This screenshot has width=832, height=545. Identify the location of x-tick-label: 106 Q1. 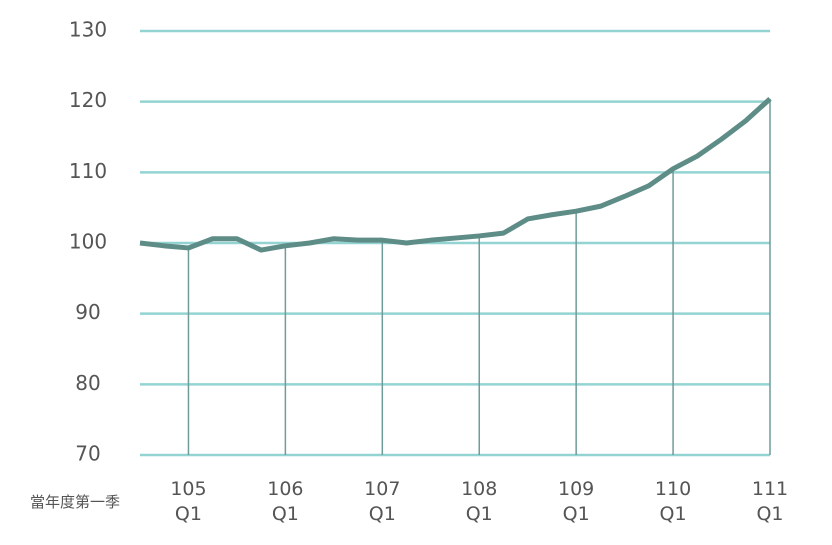
(285, 501).